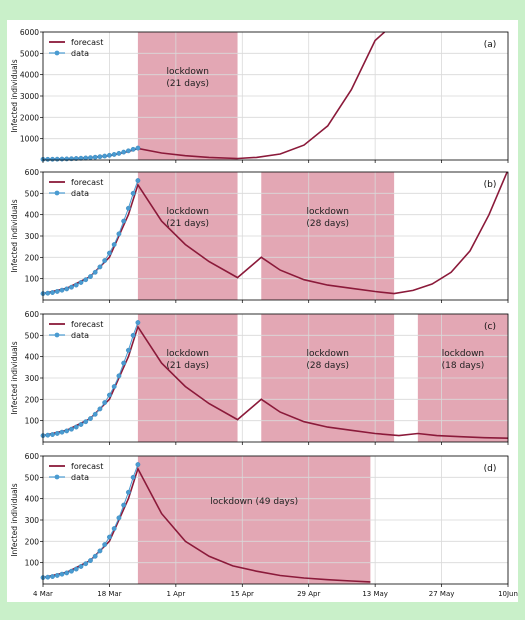 The height and width of the screenshot is (620, 525). Describe the element at coordinates (175, 594) in the screenshot. I see `x-tick-label: 1 Apr` at that location.